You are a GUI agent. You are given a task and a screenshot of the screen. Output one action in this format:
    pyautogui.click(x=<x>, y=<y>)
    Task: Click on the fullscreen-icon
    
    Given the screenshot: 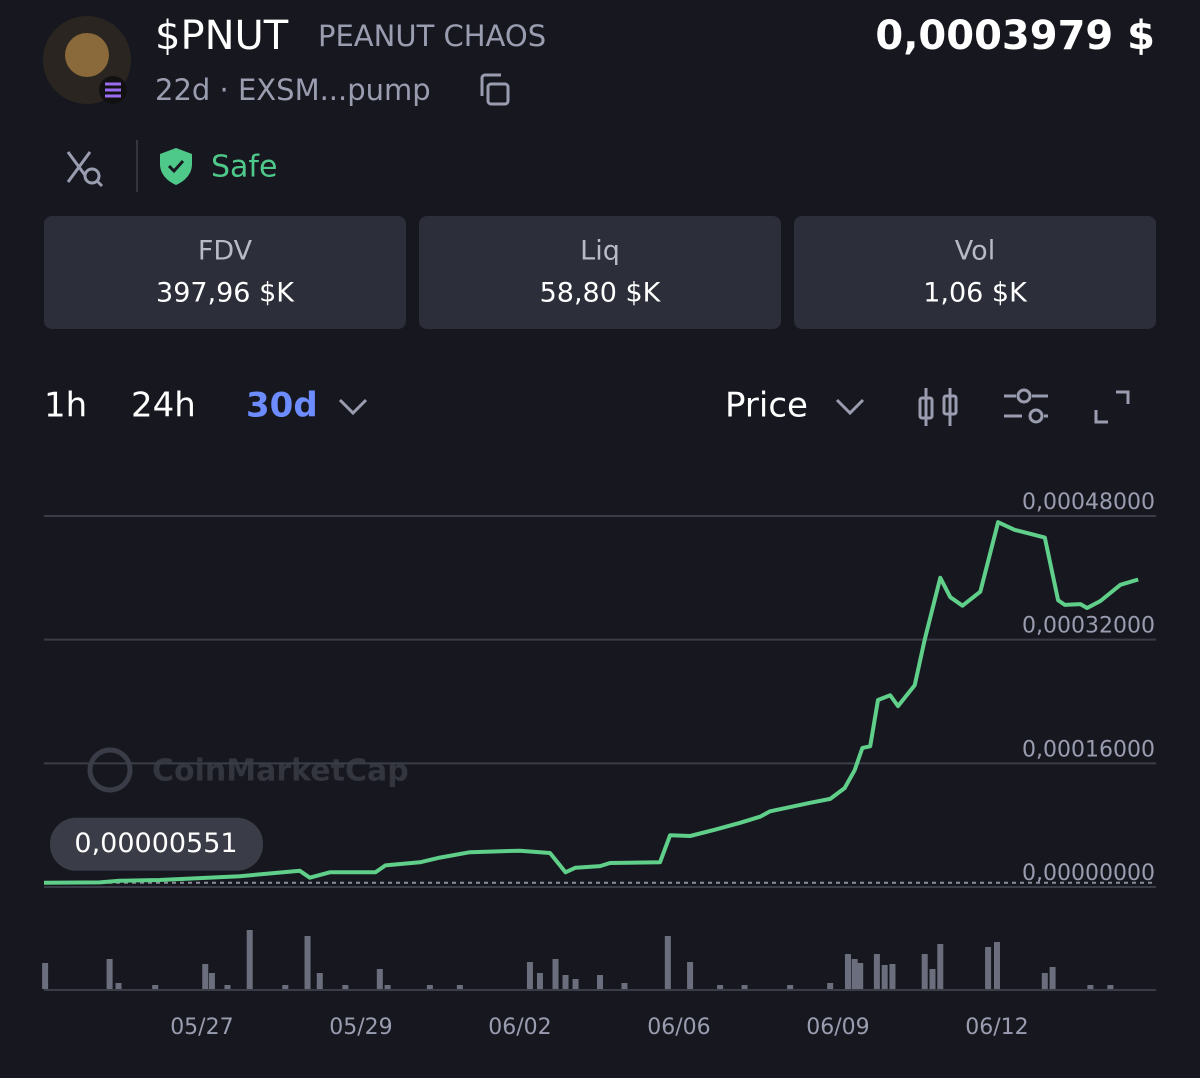 What is the action you would take?
    pyautogui.click(x=1112, y=407)
    